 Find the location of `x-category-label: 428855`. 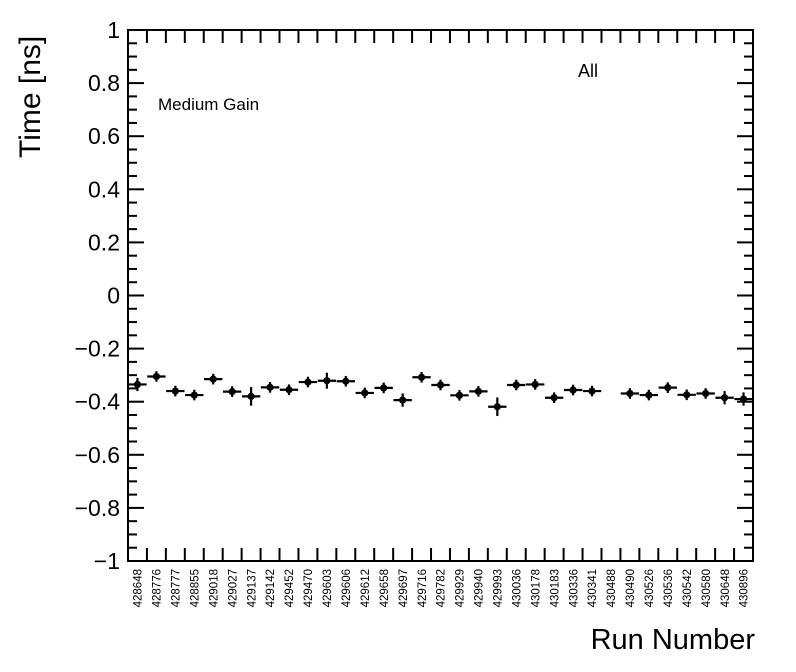

x-category-label: 428855 is located at coordinates (195, 588).